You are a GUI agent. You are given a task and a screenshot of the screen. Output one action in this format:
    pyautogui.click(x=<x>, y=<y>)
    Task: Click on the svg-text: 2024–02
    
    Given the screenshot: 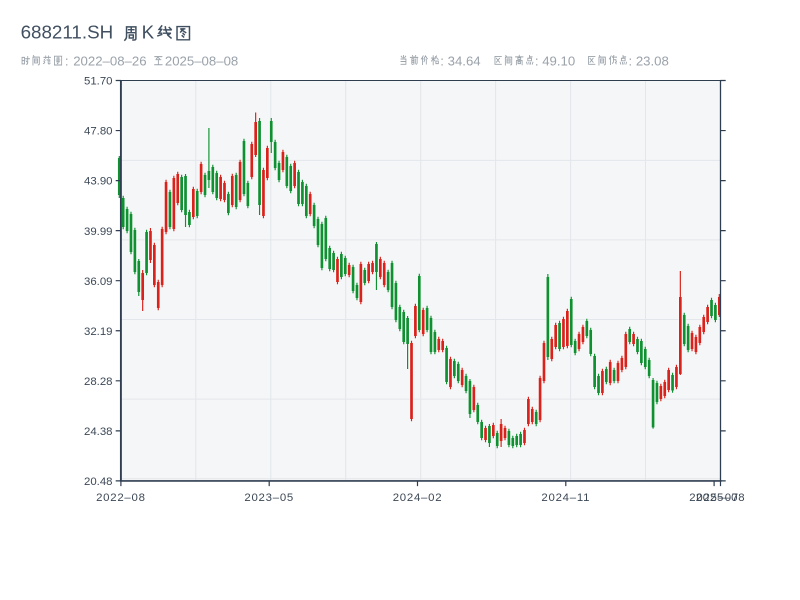 What is the action you would take?
    pyautogui.click(x=418, y=498)
    